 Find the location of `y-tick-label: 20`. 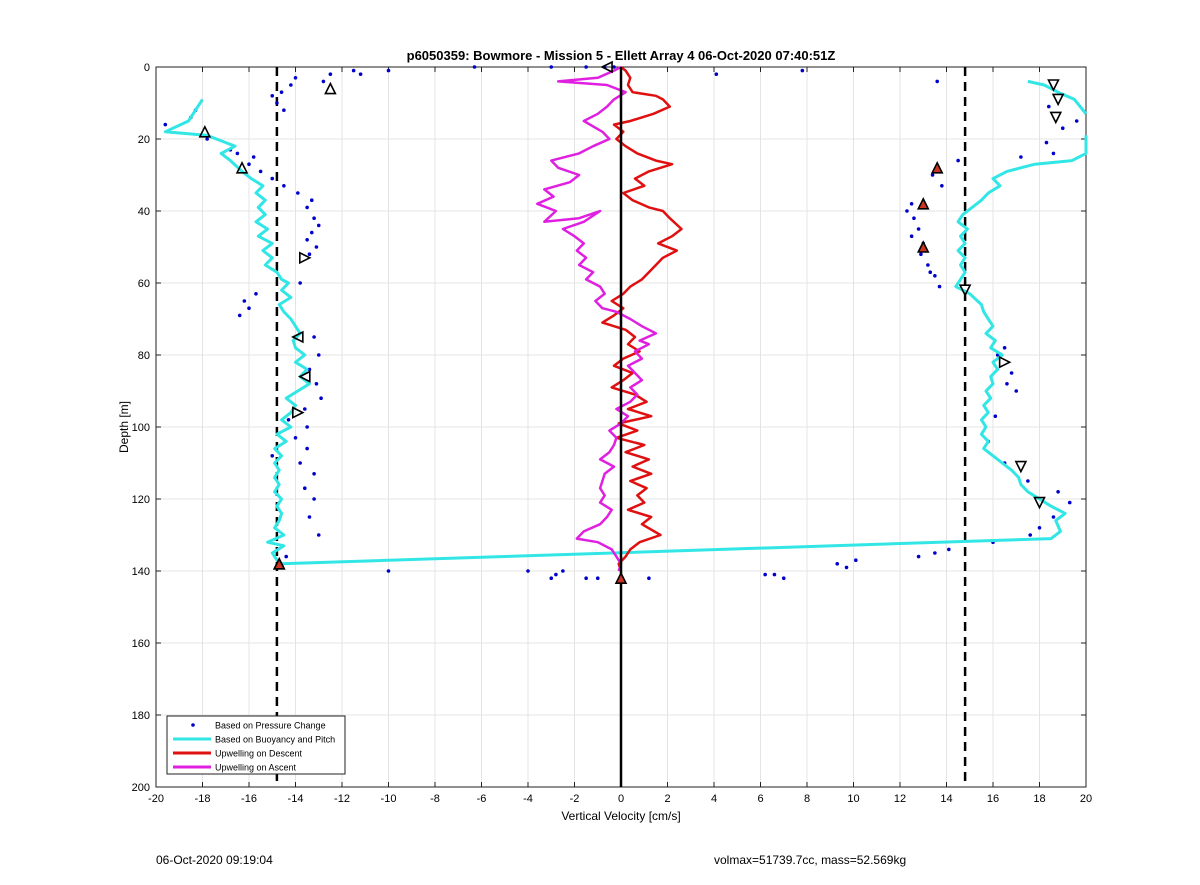

y-tick-label: 20 is located at coordinates (144, 140).